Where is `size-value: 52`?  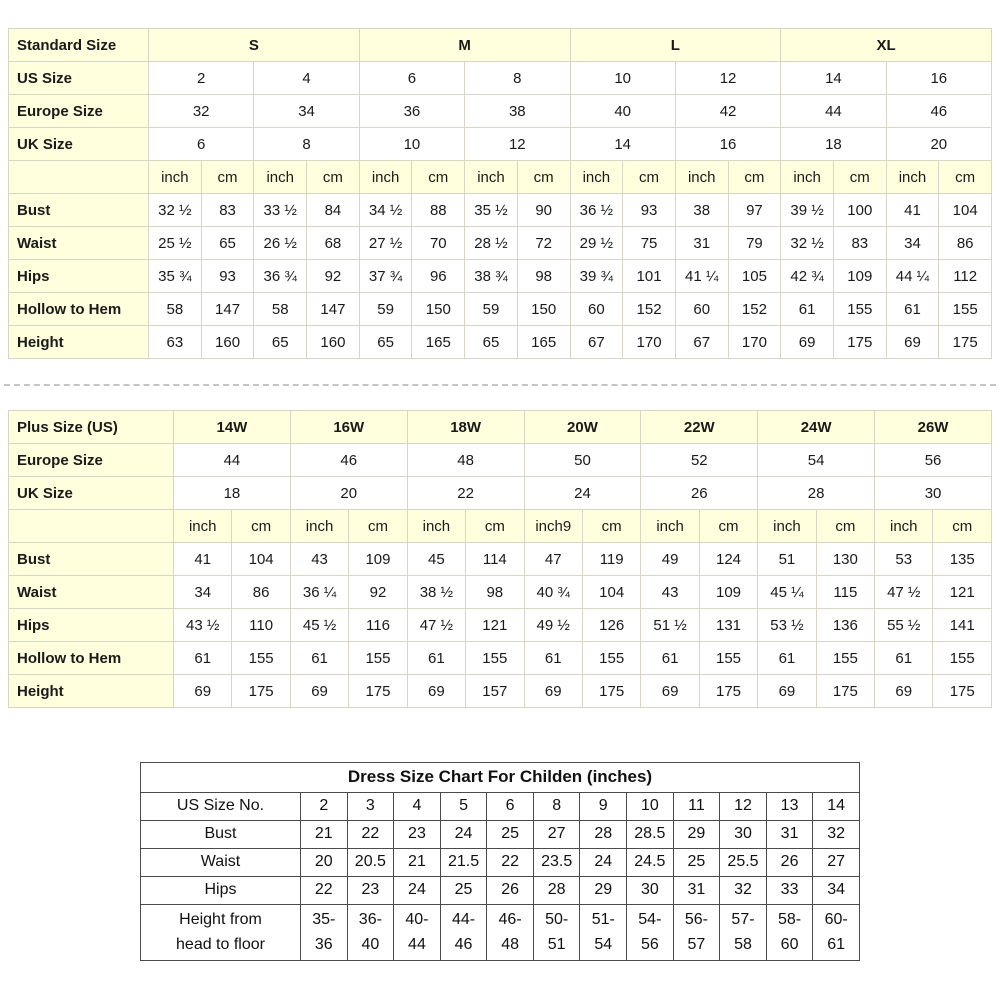 size-value: 52 is located at coordinates (699, 460).